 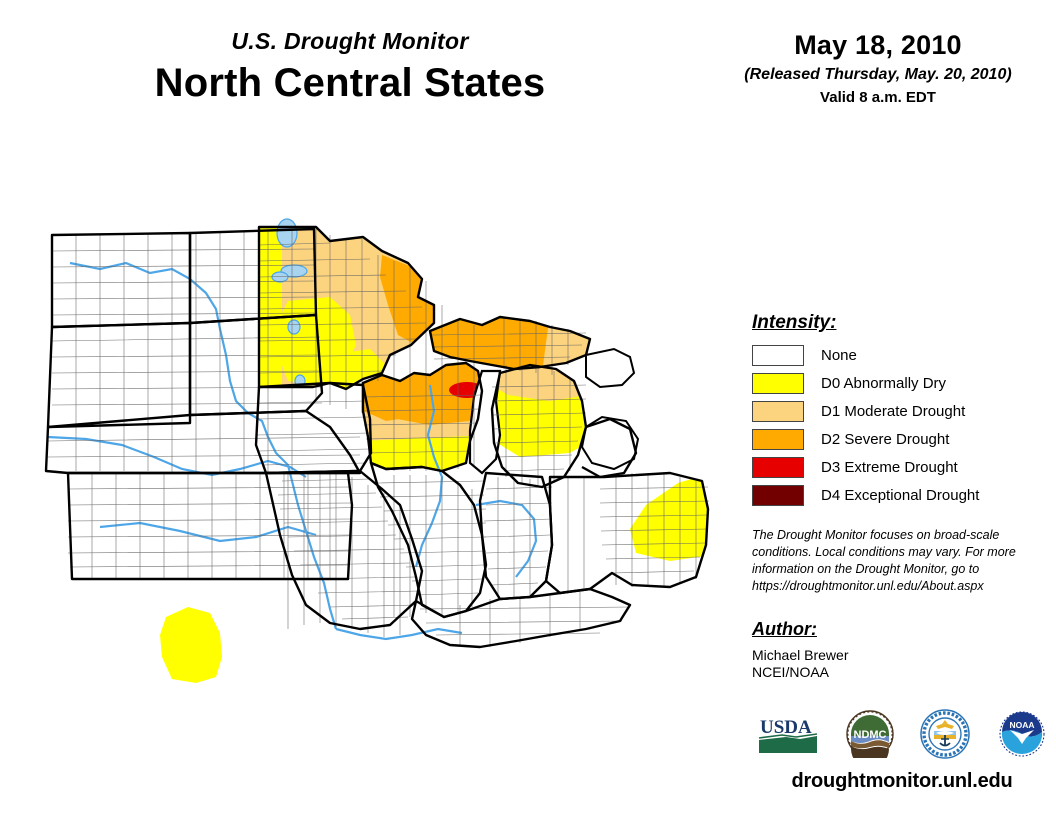 What do you see at coordinates (119, 375) in the screenshot?
I see `state-wyoming` at bounding box center [119, 375].